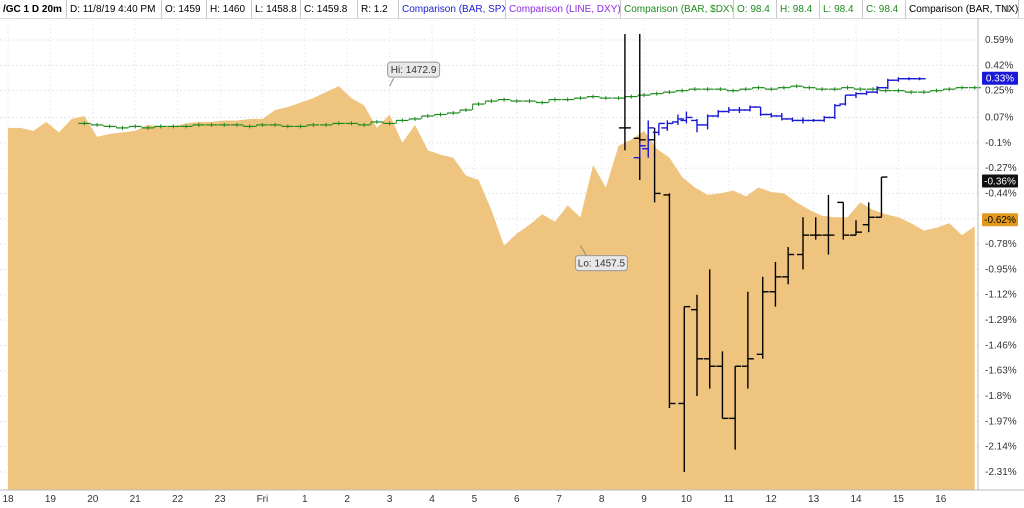 The height and width of the screenshot is (508, 1024). I want to click on x-tick-label: 15, so click(899, 499).